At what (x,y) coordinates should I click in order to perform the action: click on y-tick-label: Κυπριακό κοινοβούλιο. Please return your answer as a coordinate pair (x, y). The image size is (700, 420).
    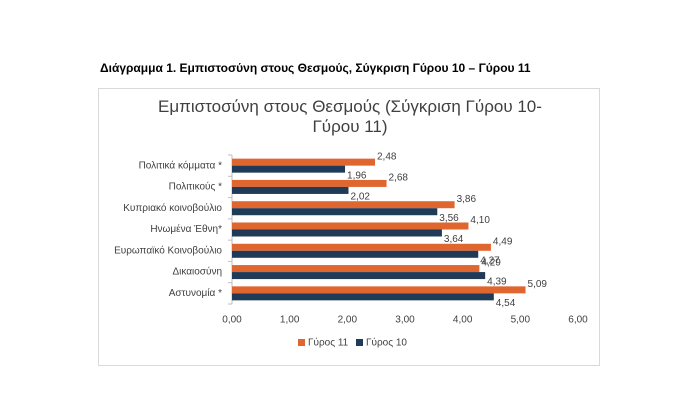
    Looking at the image, I should click on (172, 208).